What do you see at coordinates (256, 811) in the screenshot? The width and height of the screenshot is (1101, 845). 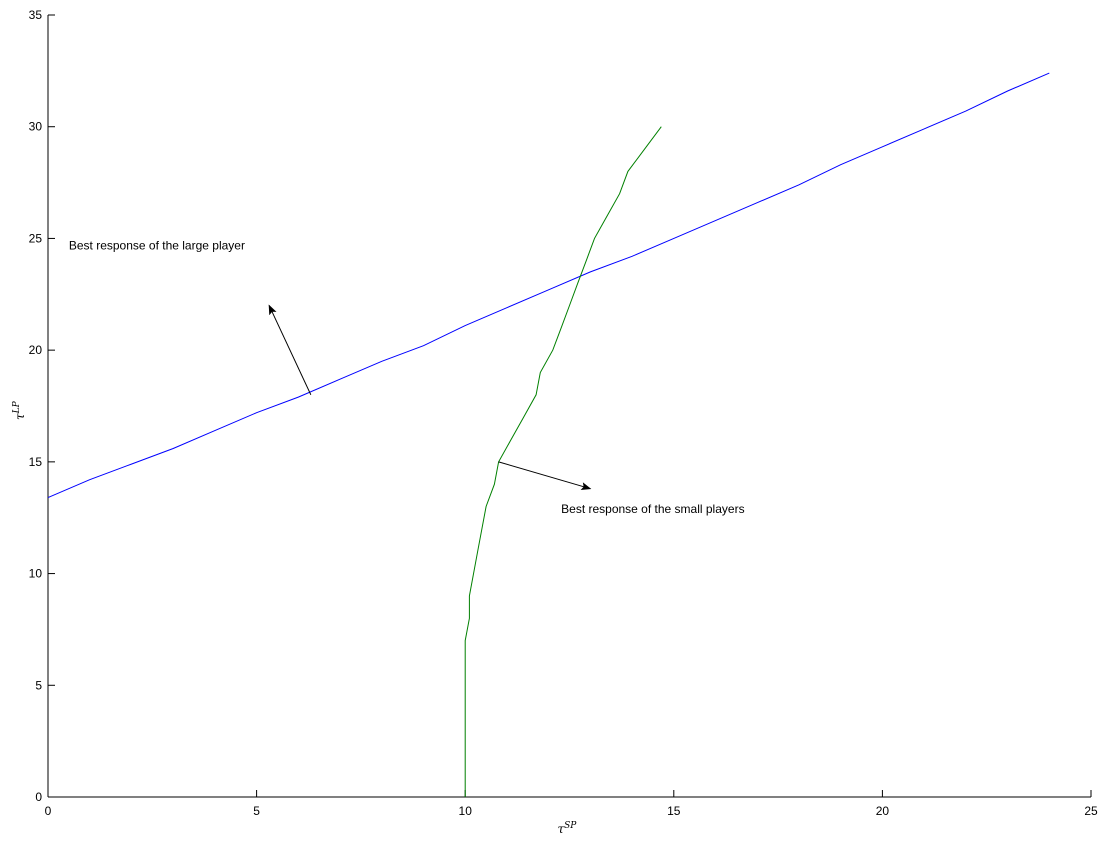 I see `x-tick-label: 5` at bounding box center [256, 811].